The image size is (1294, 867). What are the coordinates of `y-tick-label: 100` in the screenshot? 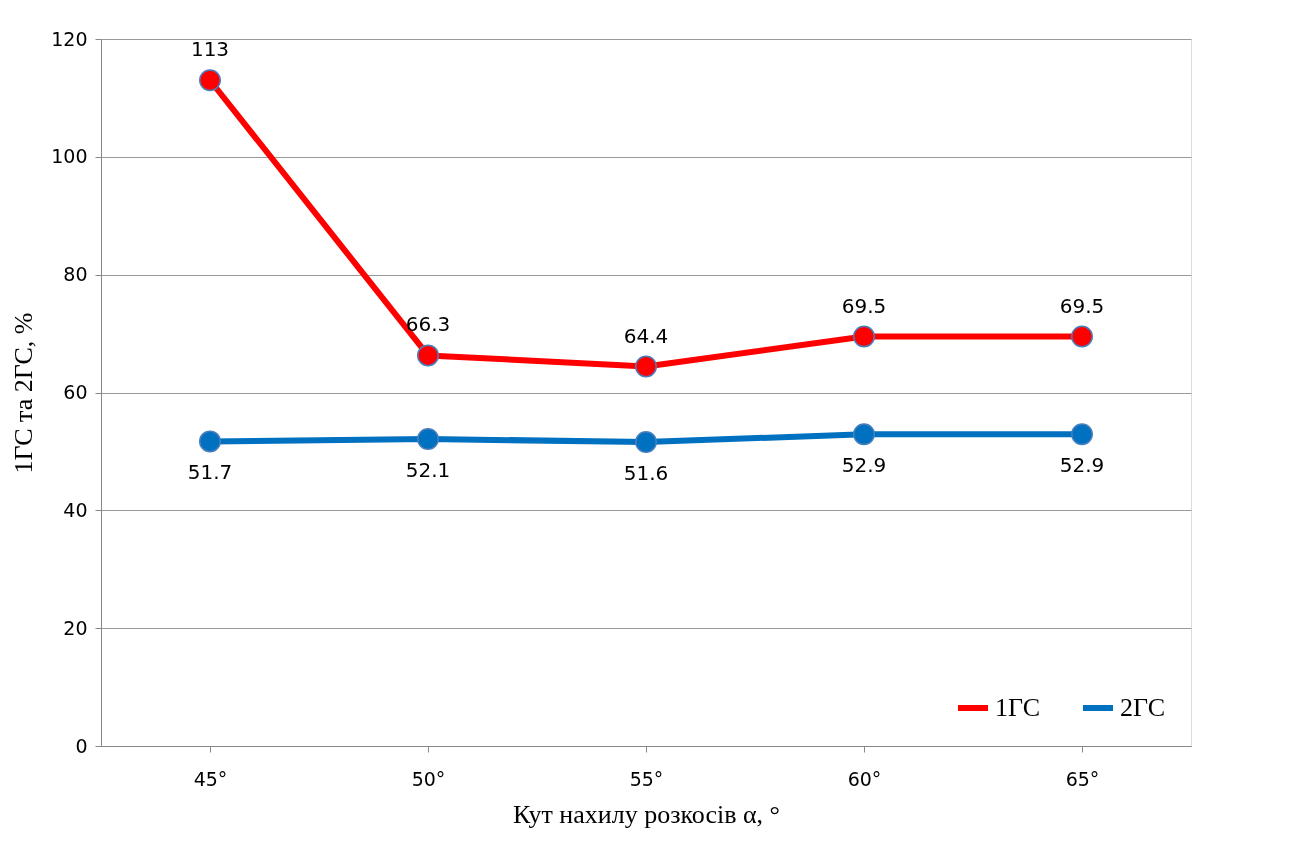 It's located at (69, 156).